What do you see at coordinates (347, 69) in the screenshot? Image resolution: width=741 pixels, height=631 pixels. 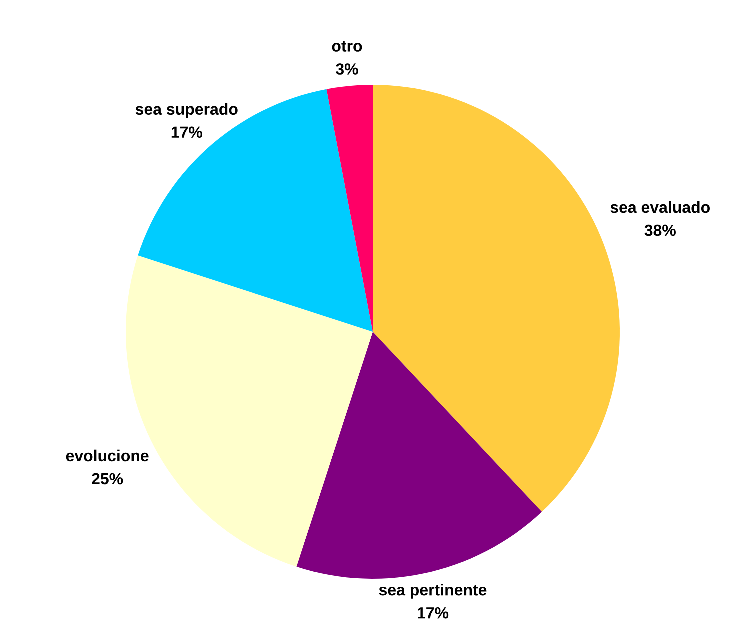 I see `data-label: 3%` at bounding box center [347, 69].